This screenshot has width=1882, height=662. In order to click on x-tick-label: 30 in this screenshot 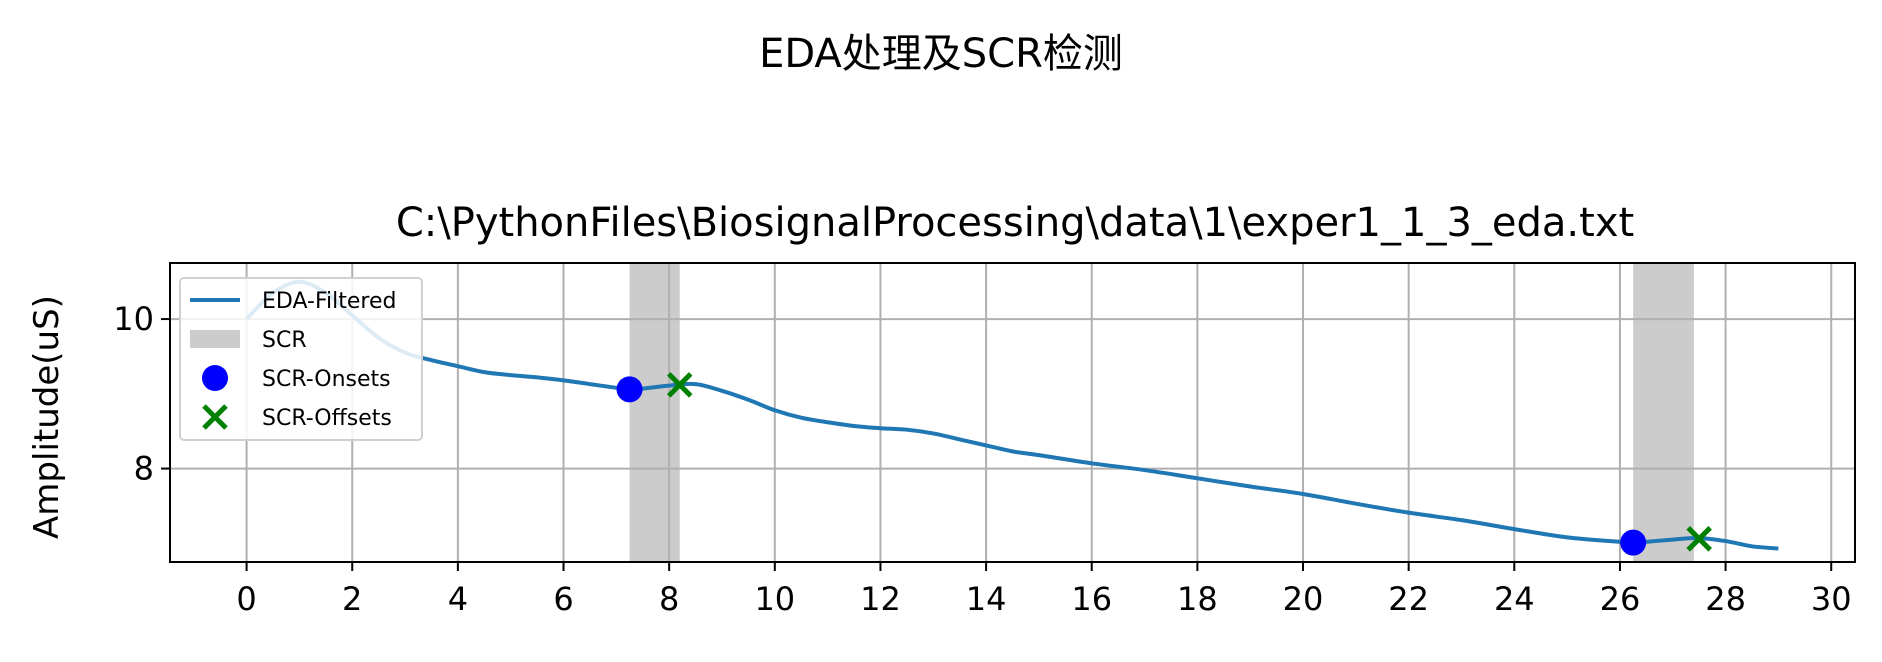, I will do `click(1831, 599)`.